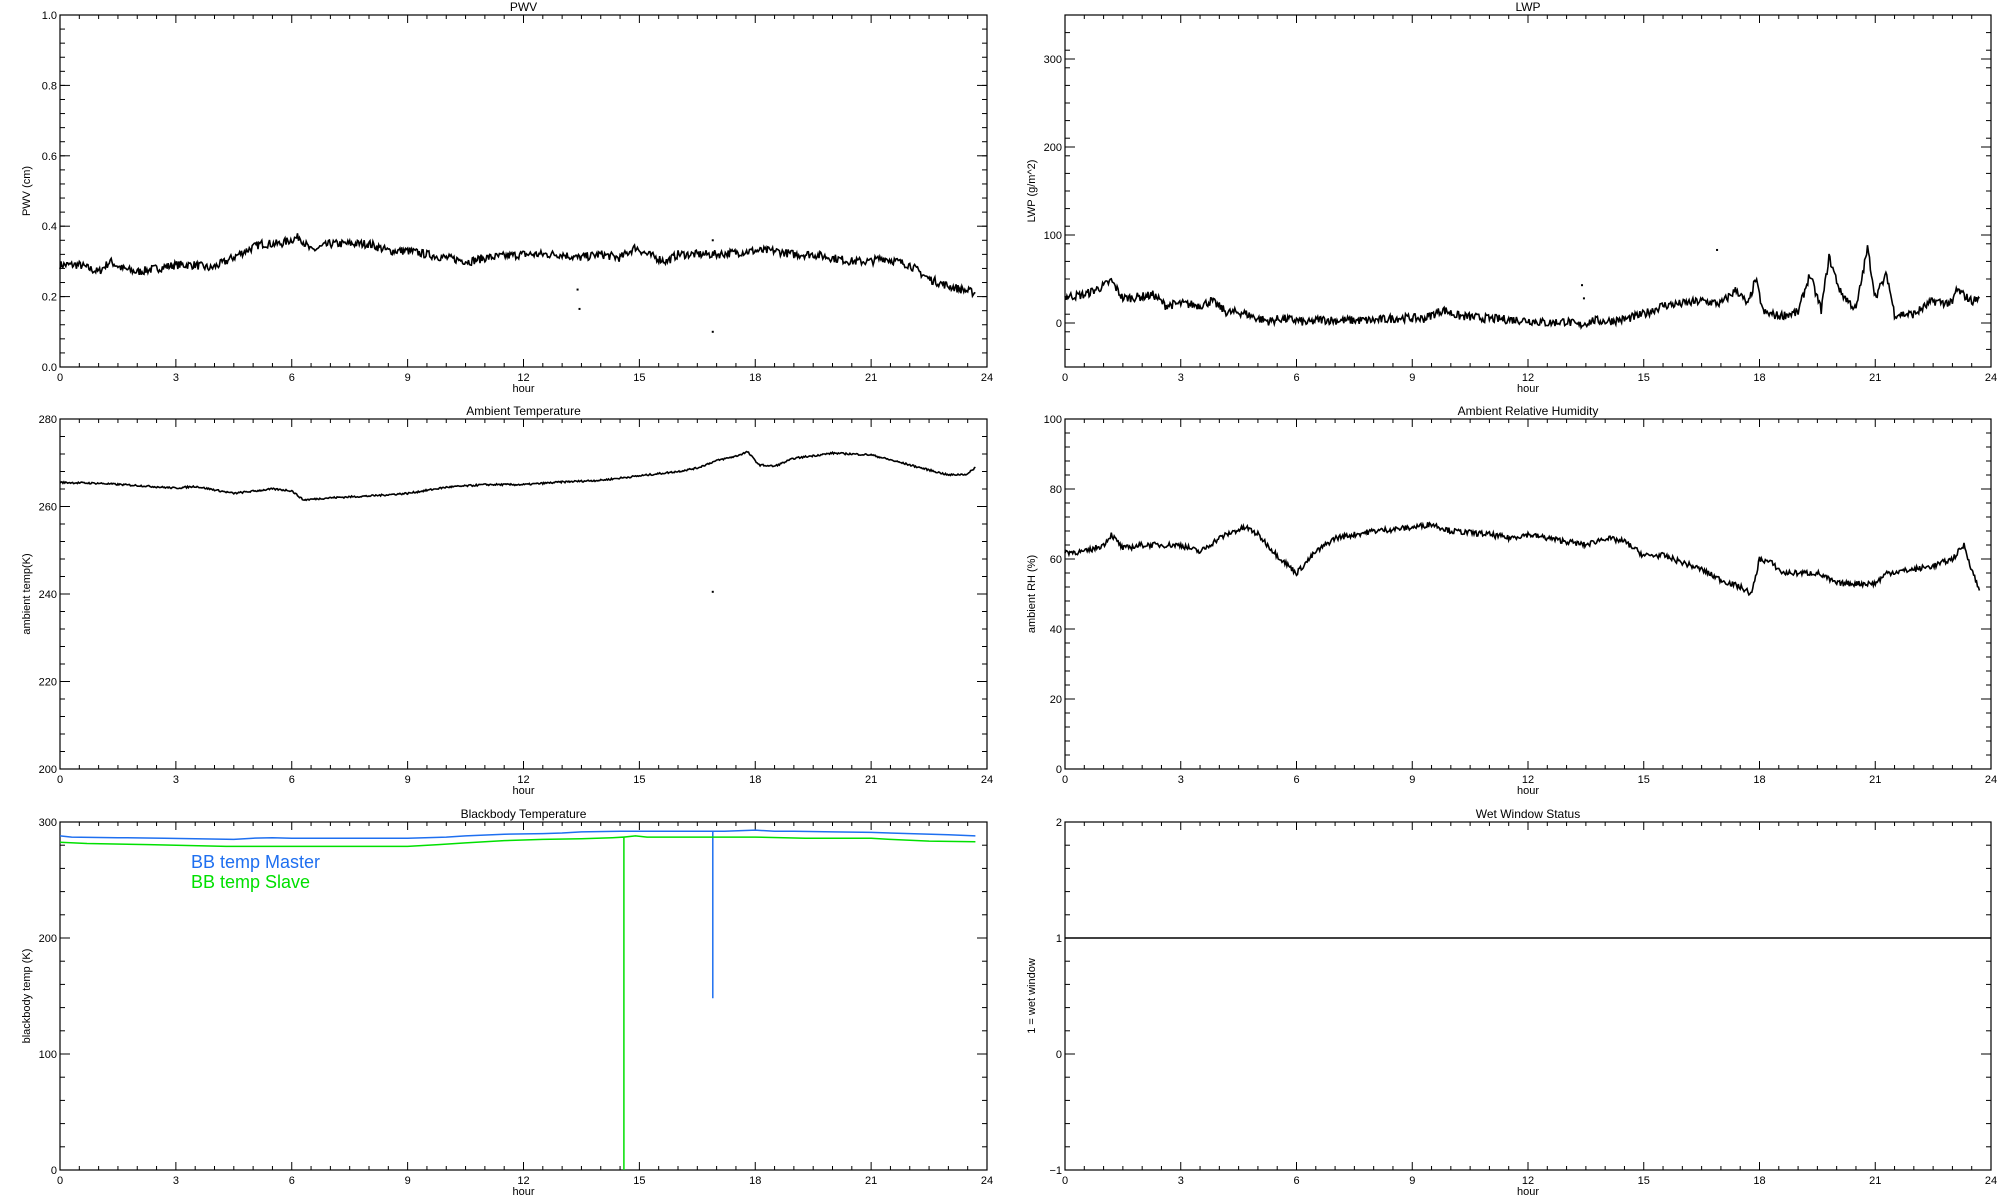 The width and height of the screenshot is (2000, 1200). What do you see at coordinates (1059, 939) in the screenshot?
I see `y-tick-label: 1` at bounding box center [1059, 939].